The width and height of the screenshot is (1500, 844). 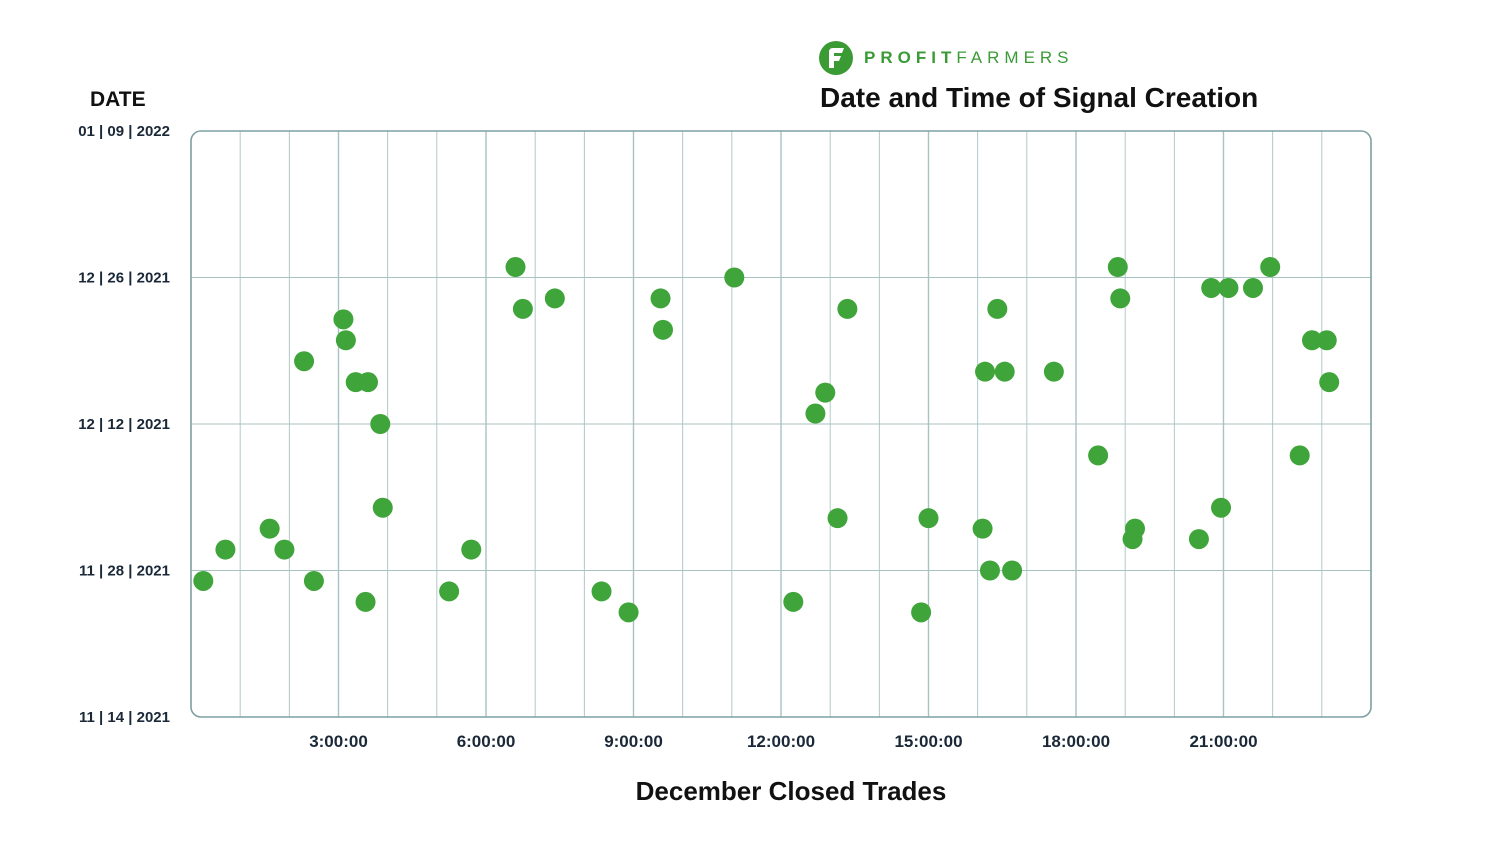 I want to click on x-tick-label: 9:00:00, so click(x=633, y=741).